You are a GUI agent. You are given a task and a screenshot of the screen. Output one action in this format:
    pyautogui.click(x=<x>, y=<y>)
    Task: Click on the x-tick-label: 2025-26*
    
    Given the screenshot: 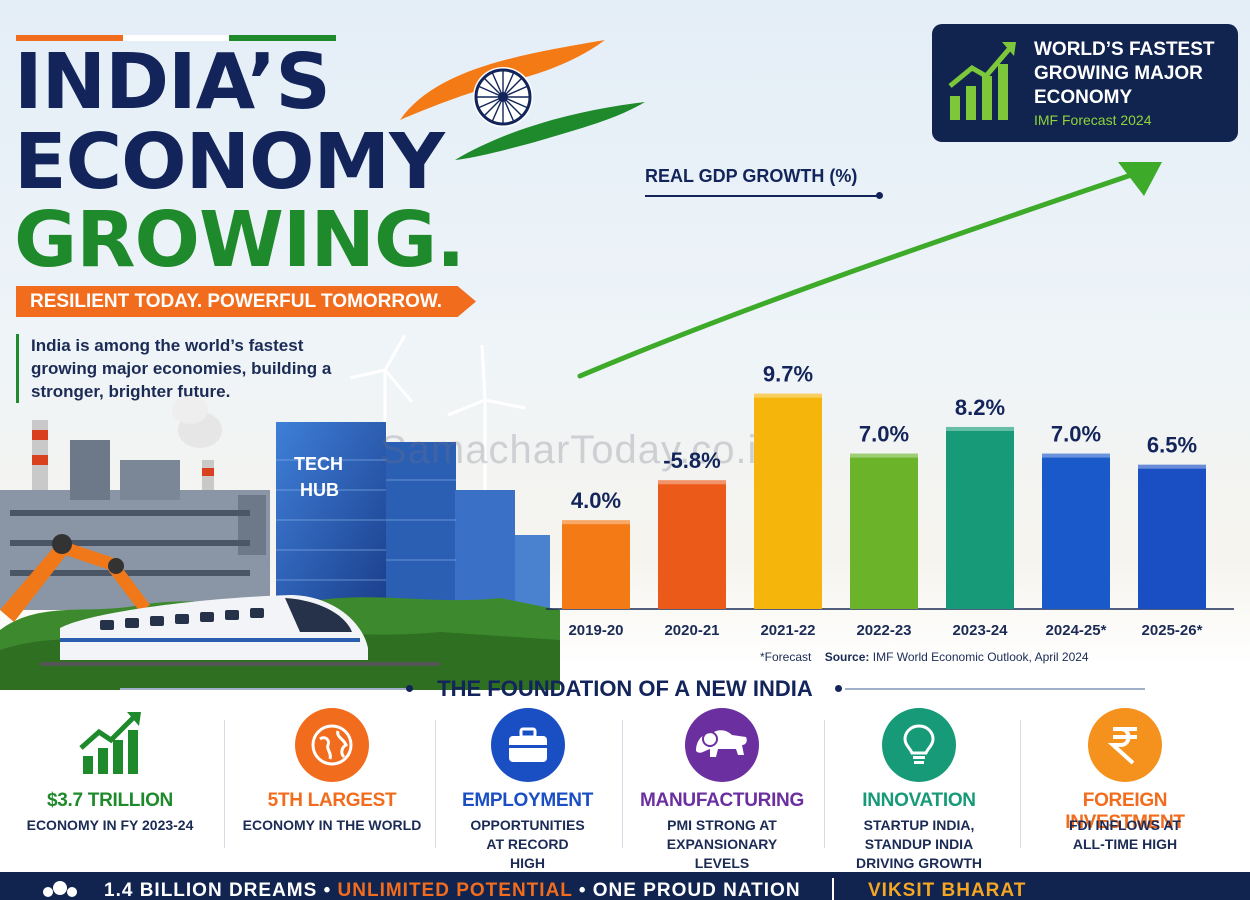 What is the action you would take?
    pyautogui.click(x=1172, y=630)
    